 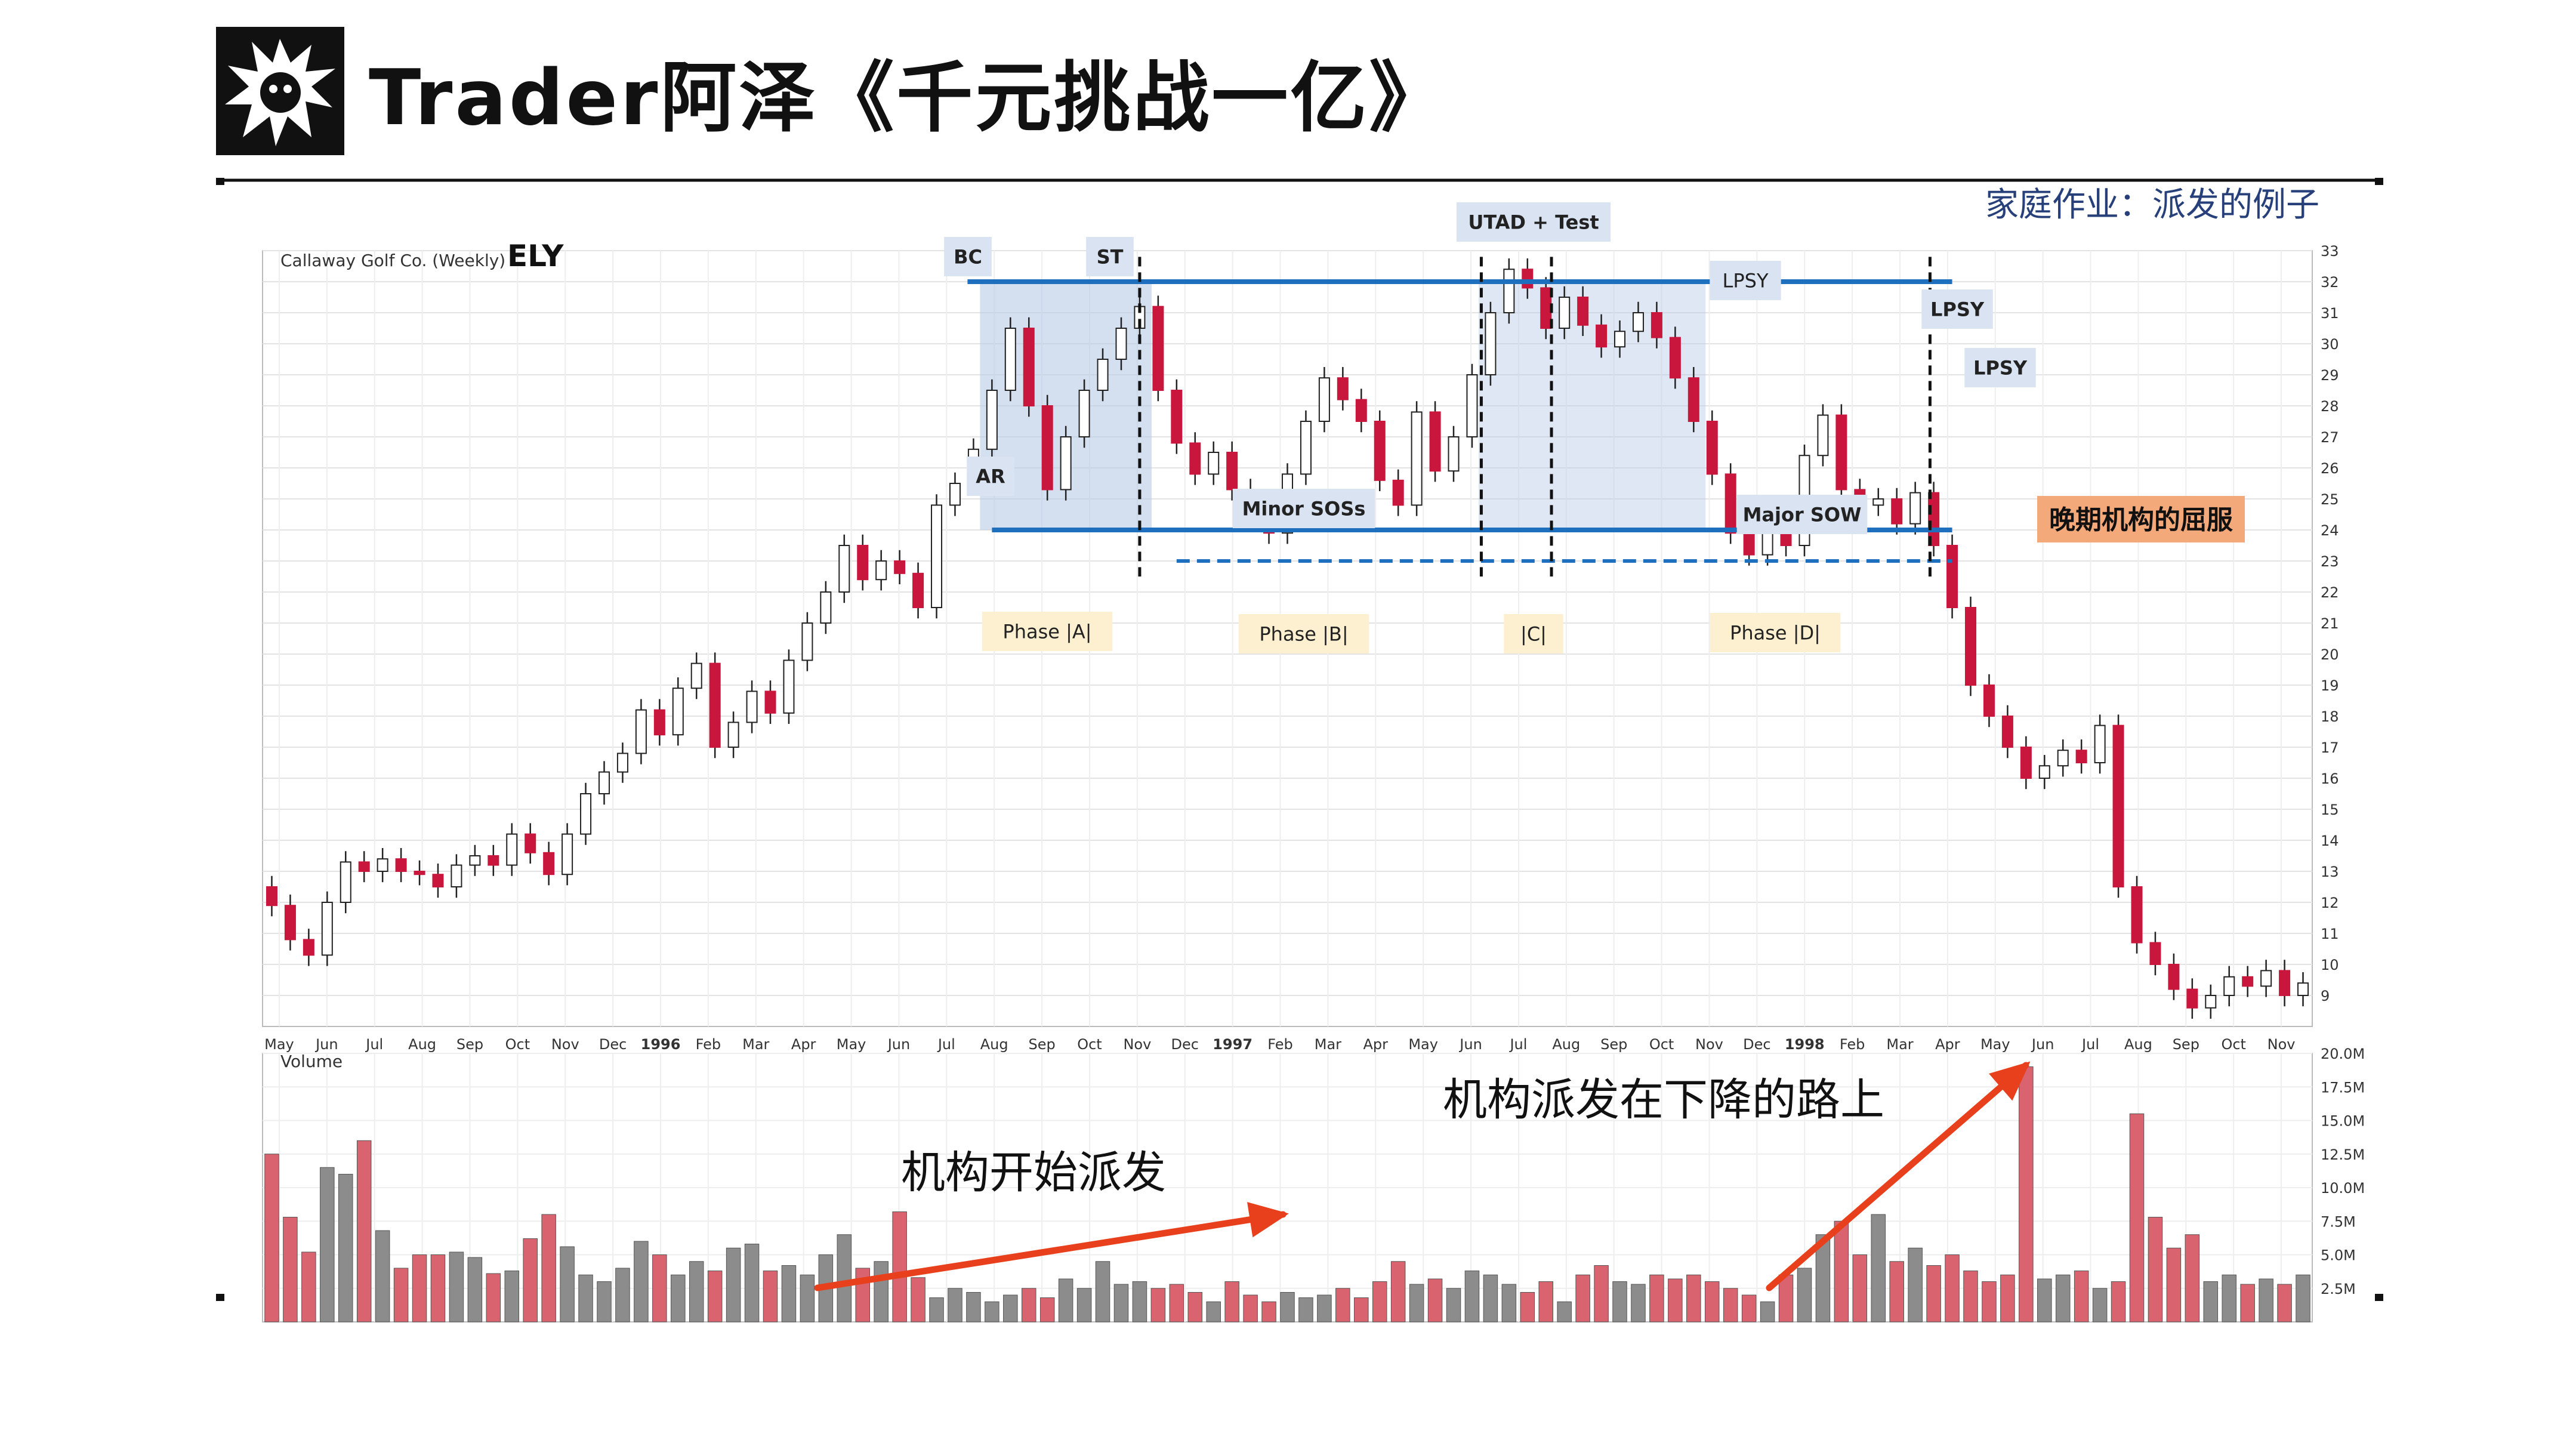 What do you see at coordinates (1566, 1044) in the screenshot?
I see `x-tick-label: Aug` at bounding box center [1566, 1044].